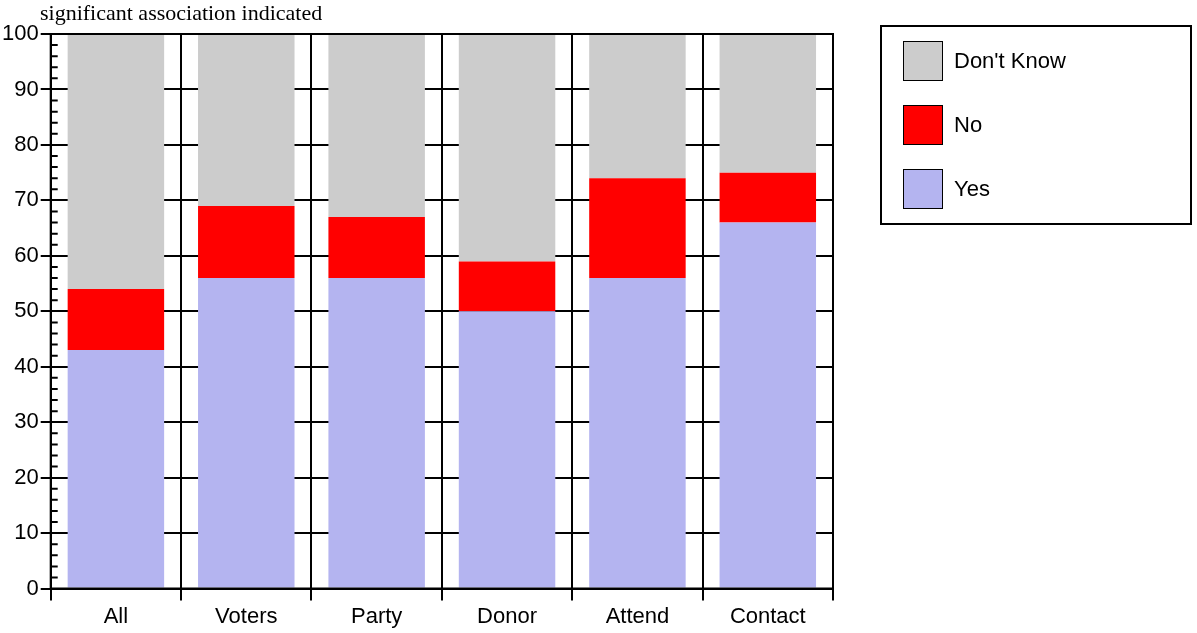  What do you see at coordinates (26, 199) in the screenshot?
I see `y-tick-label: 70` at bounding box center [26, 199].